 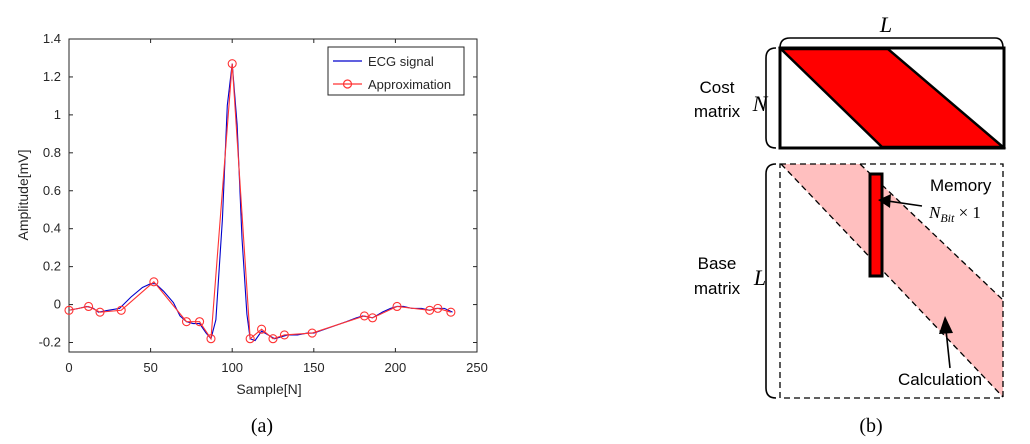 I want to click on top-dimension-var: L, so click(x=885, y=24).